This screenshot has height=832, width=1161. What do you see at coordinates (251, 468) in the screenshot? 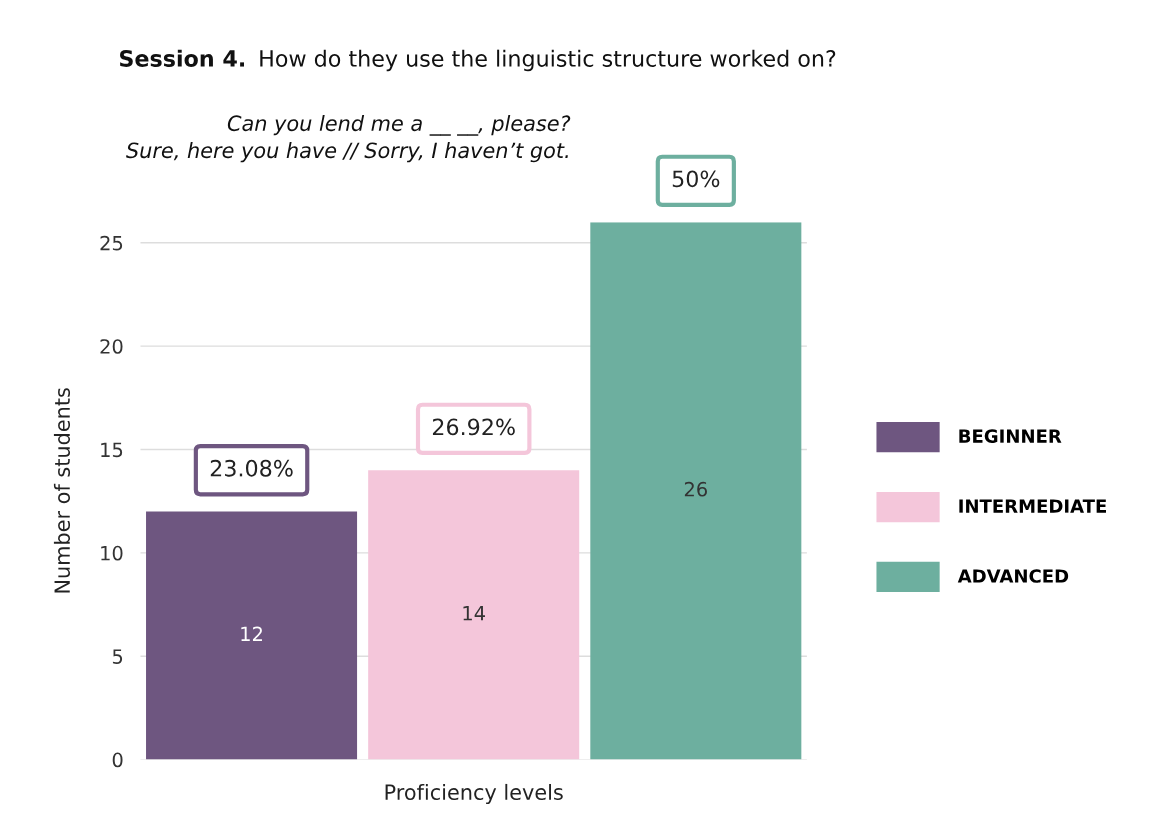
I see `annotation: 23.08%` at bounding box center [251, 468].